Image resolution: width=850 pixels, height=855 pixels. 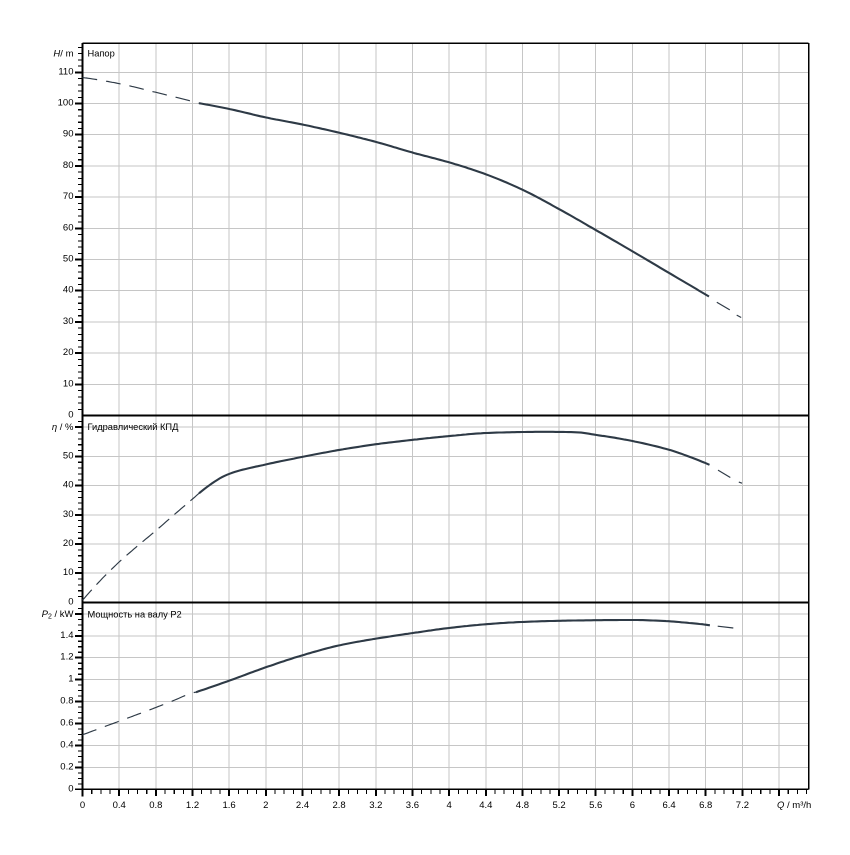 I want to click on svg-text: 7.2, so click(x=742, y=805).